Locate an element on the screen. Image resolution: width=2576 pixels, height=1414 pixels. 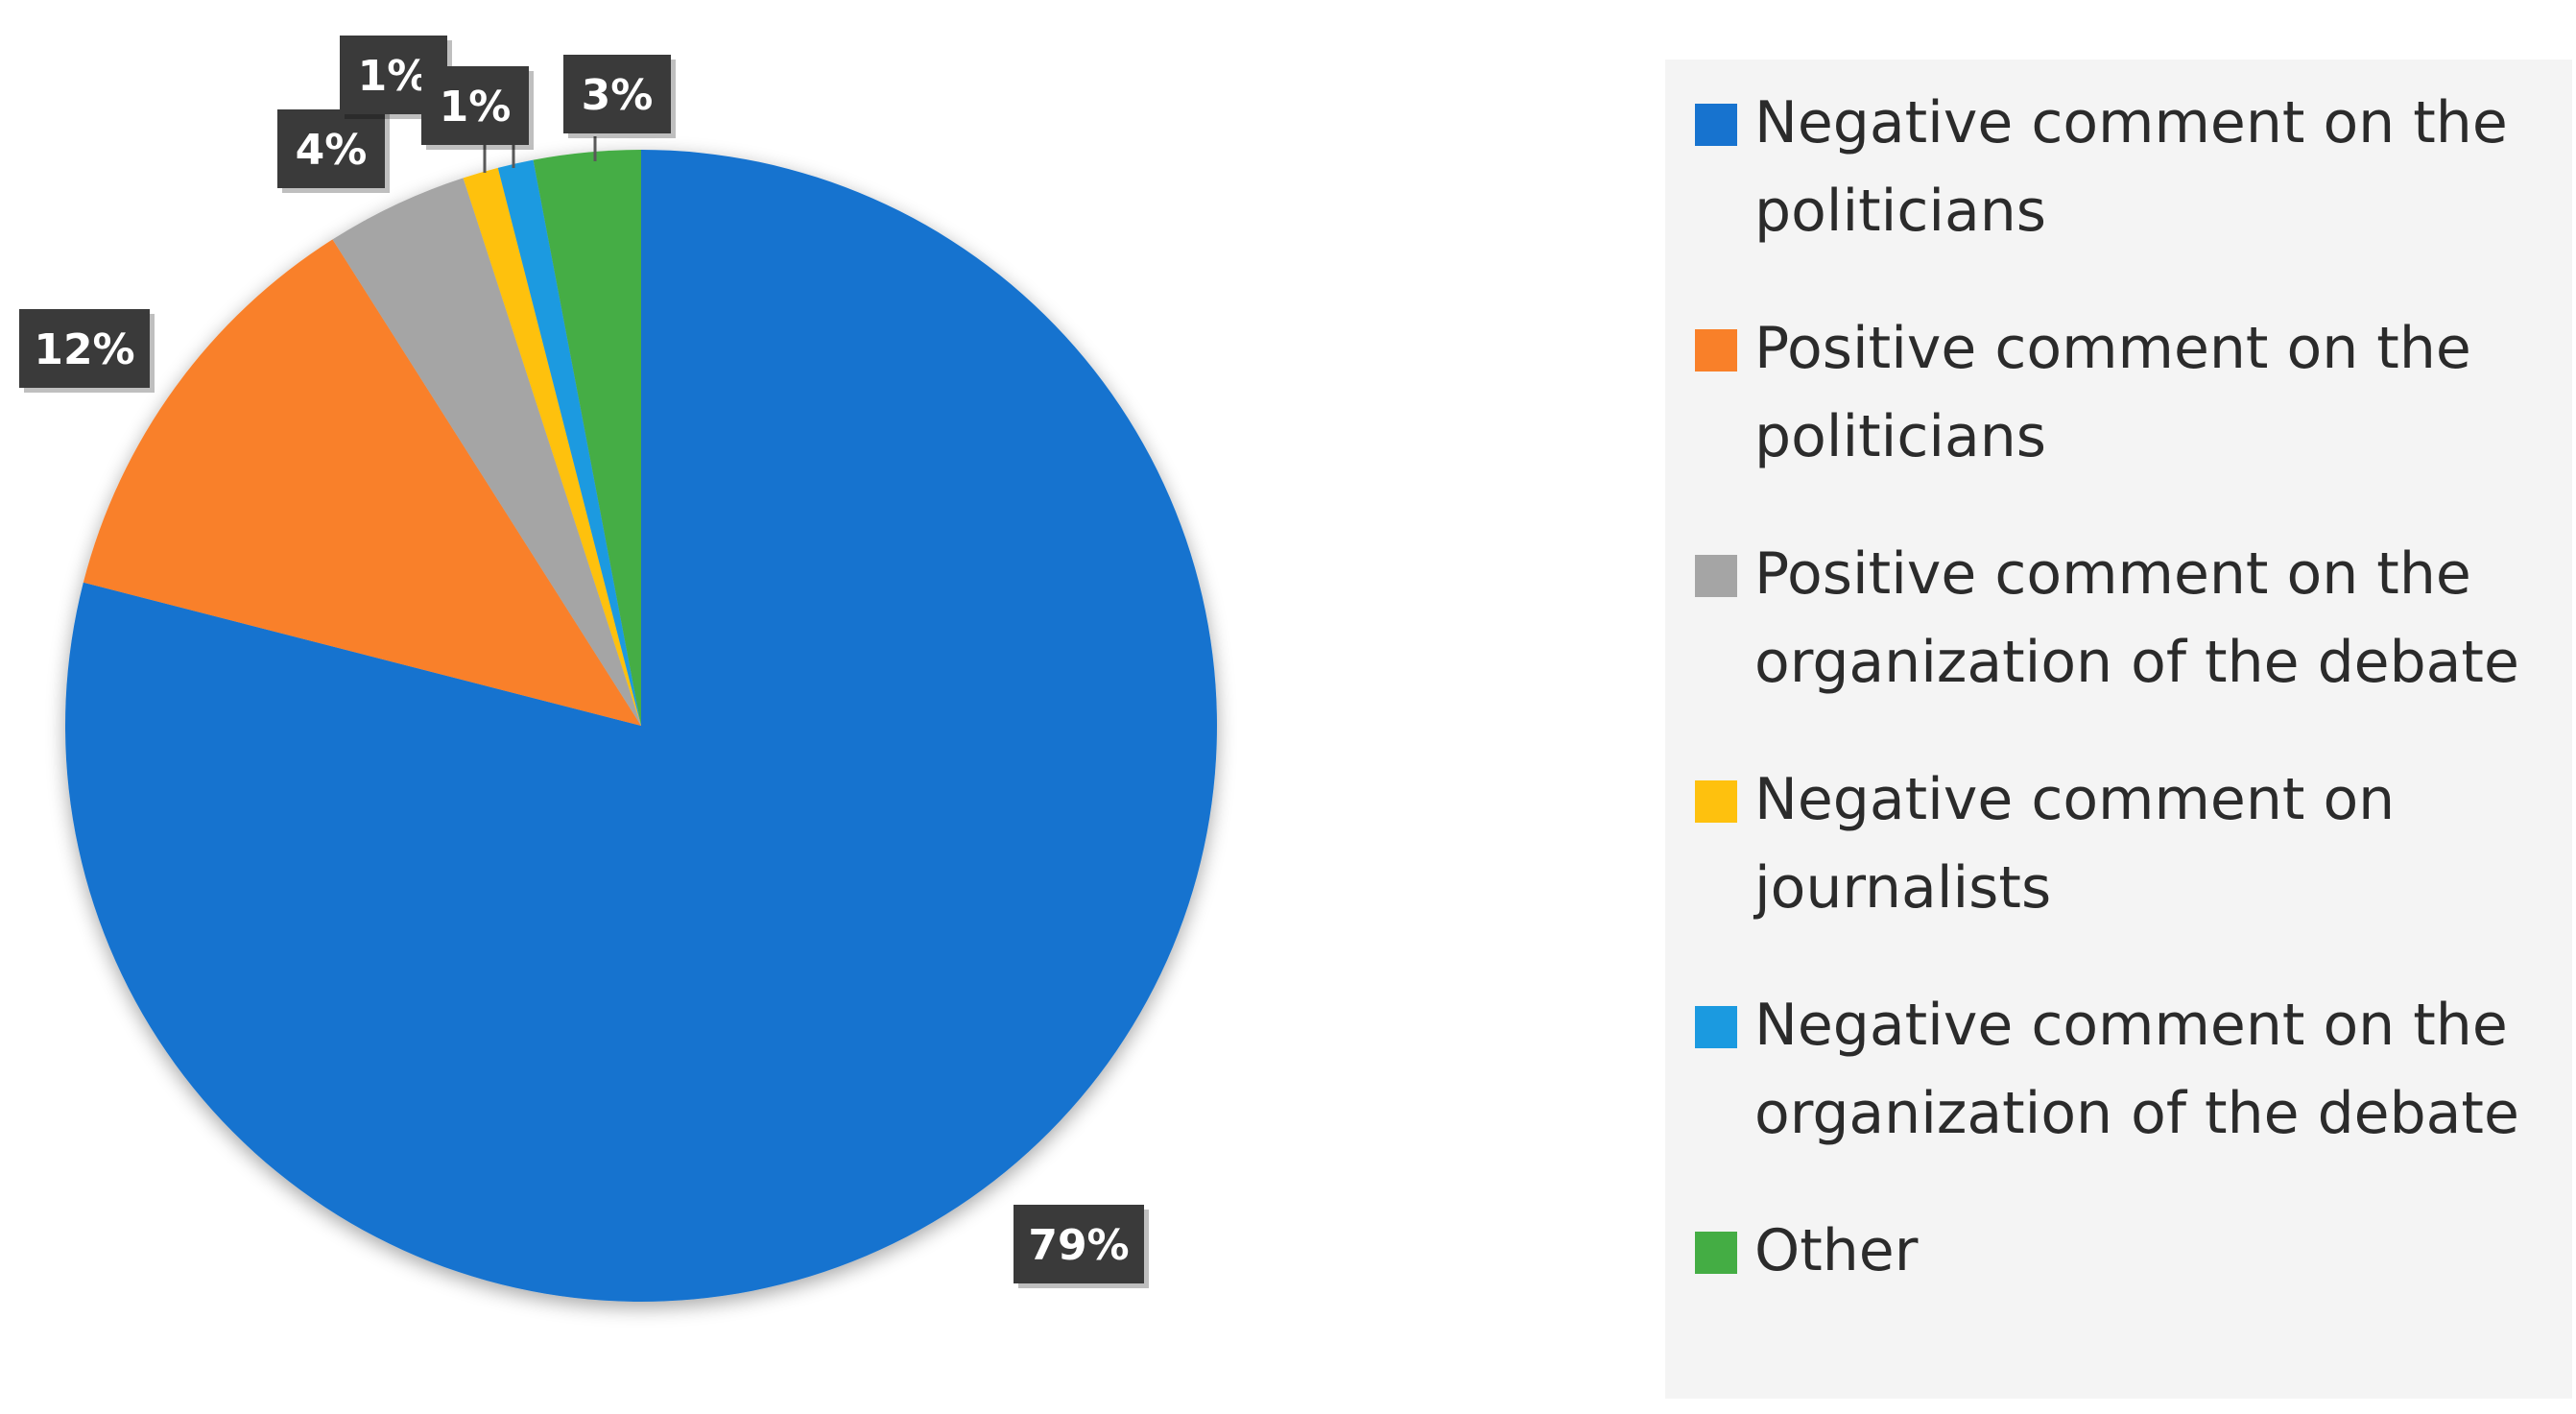
legend-label: Positive comment on the politicians is located at coordinates (2112, 392).